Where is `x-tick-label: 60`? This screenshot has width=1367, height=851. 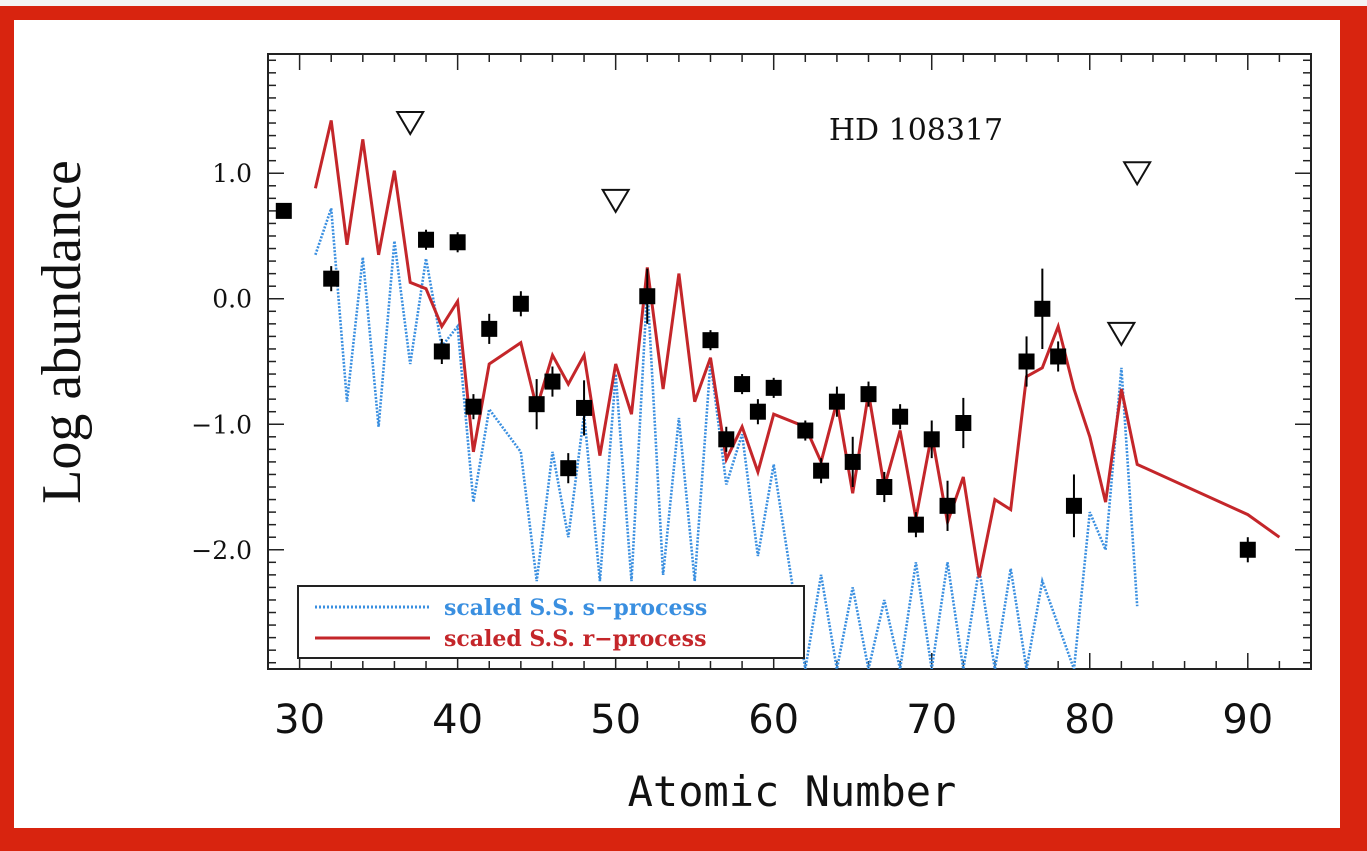 x-tick-label: 60 is located at coordinates (773, 720).